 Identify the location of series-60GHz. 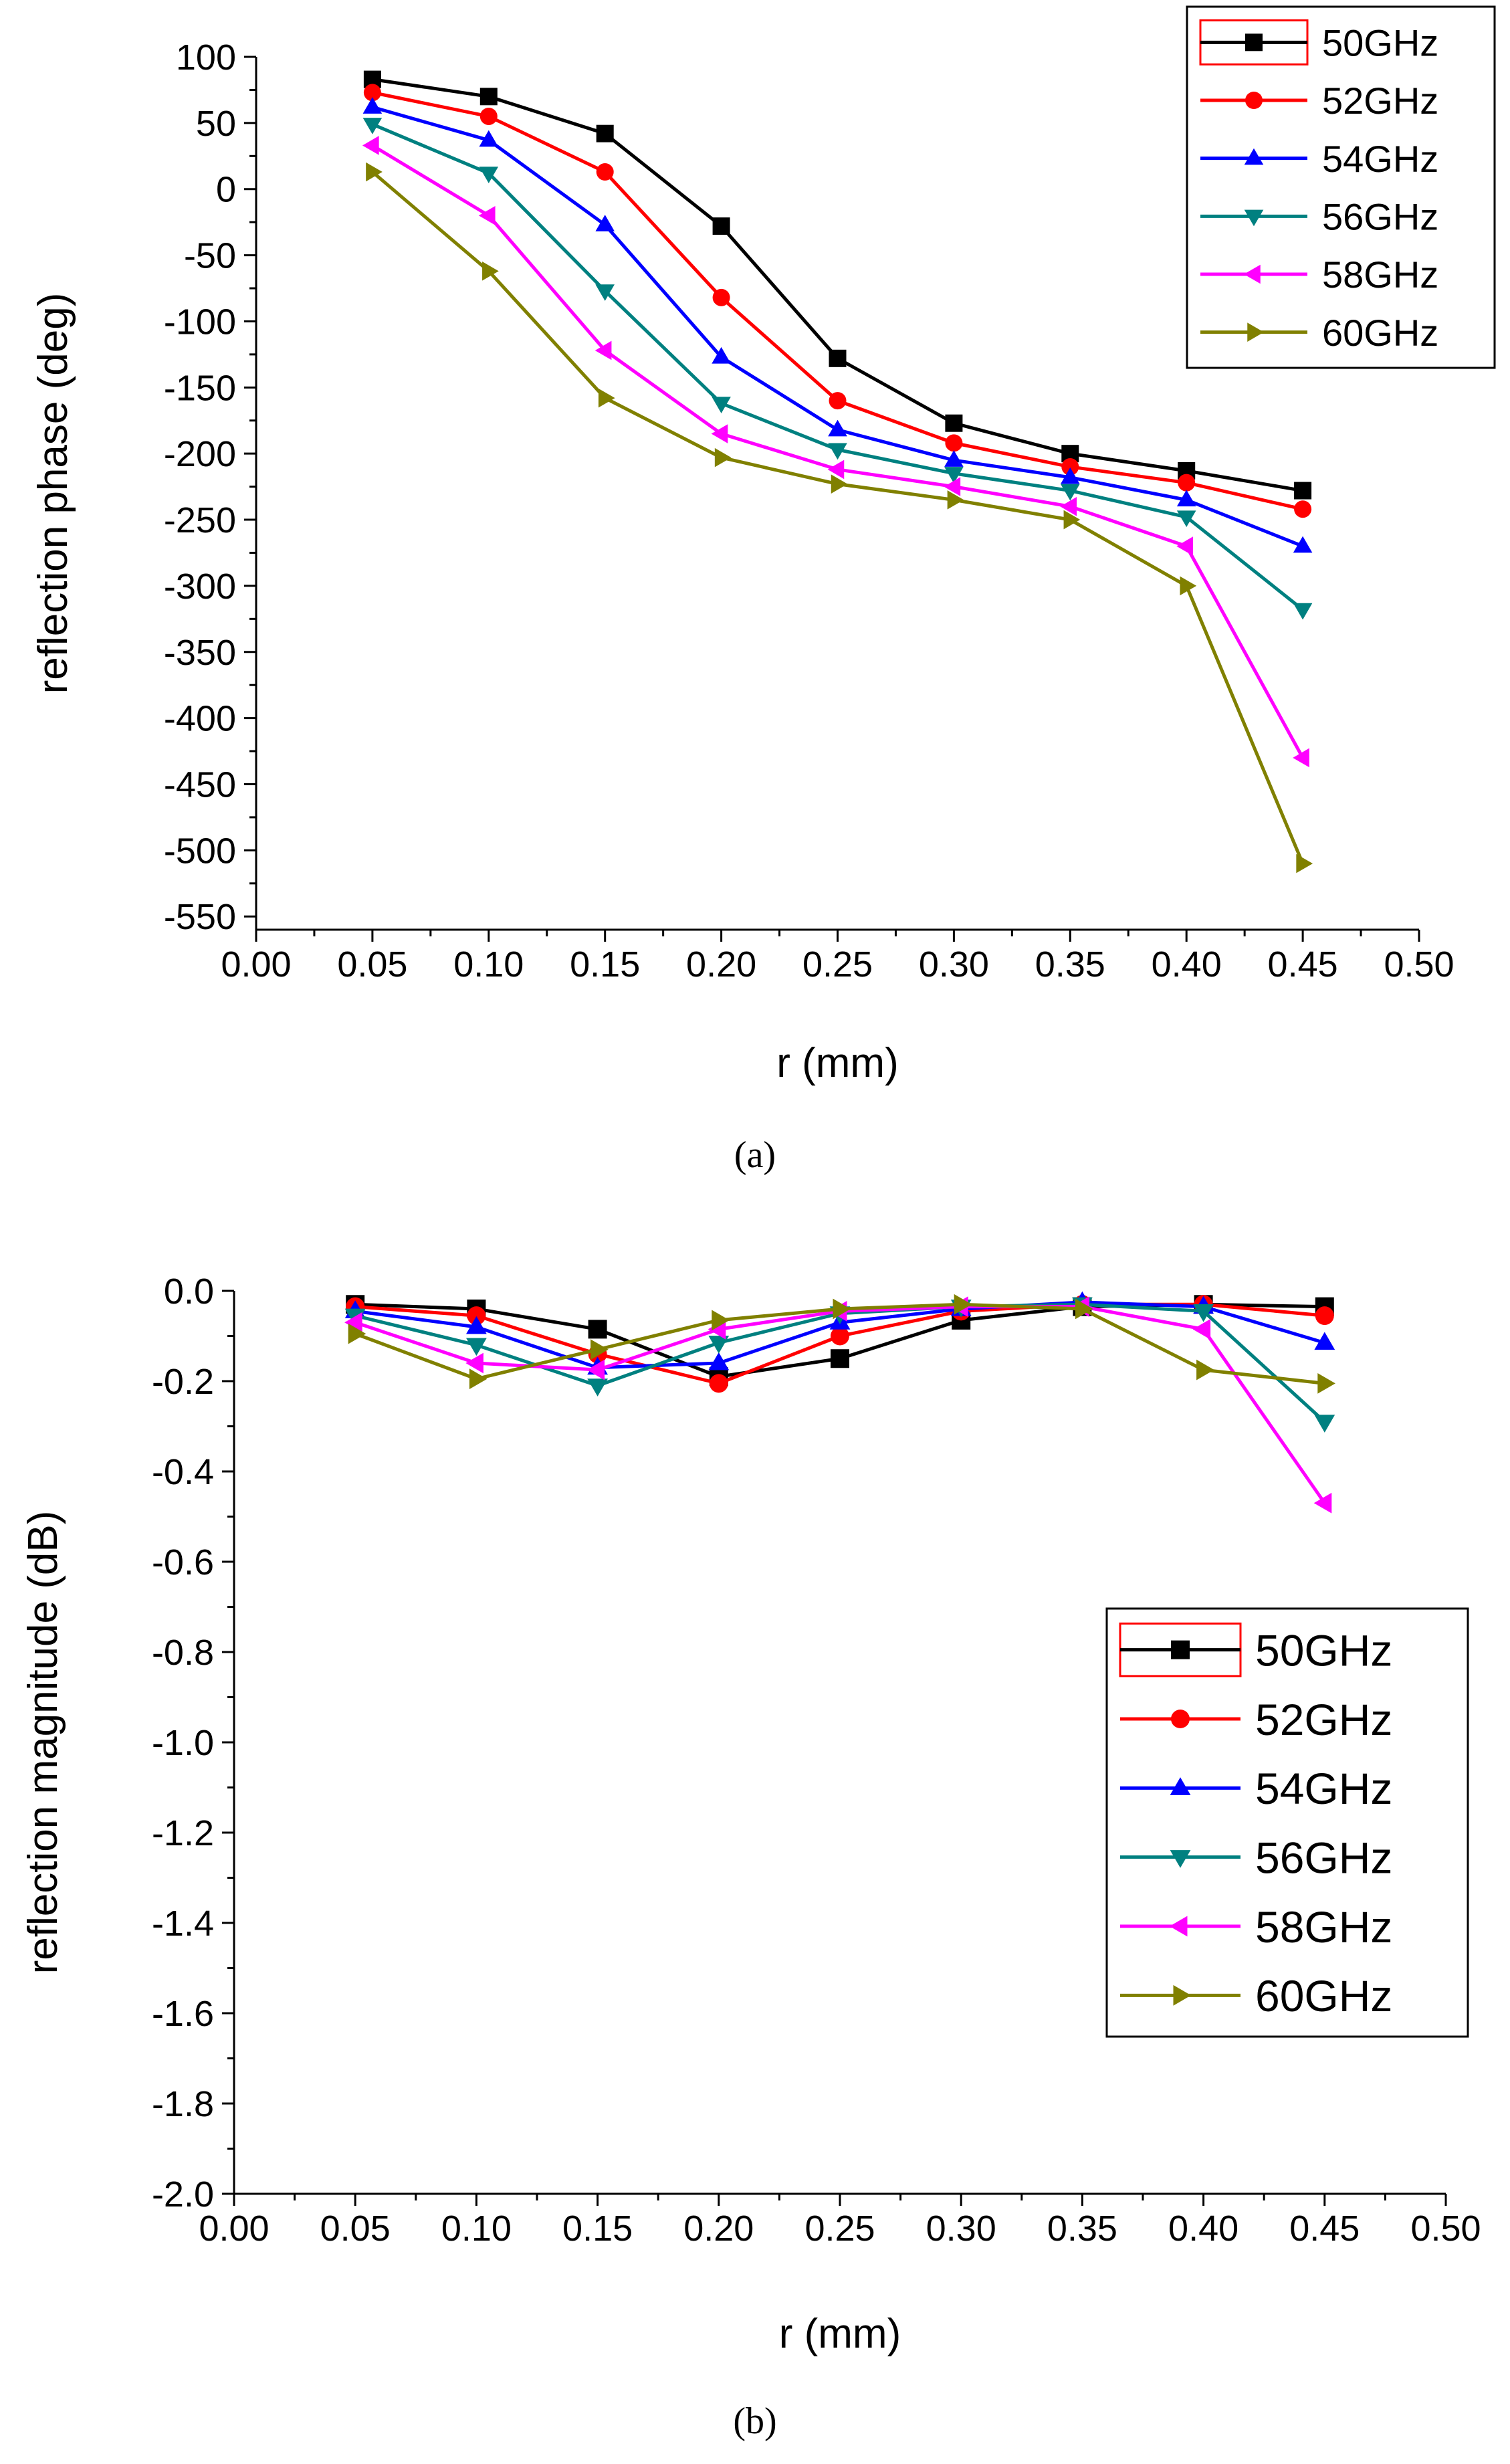
(841, 1344).